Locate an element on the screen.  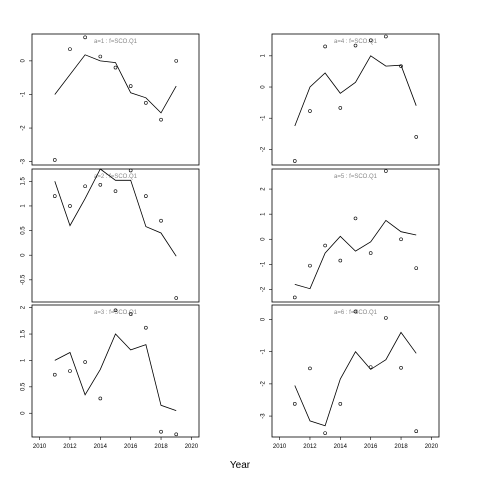
panel-6-xtick-label-2: 2014 is located at coordinates (341, 447).